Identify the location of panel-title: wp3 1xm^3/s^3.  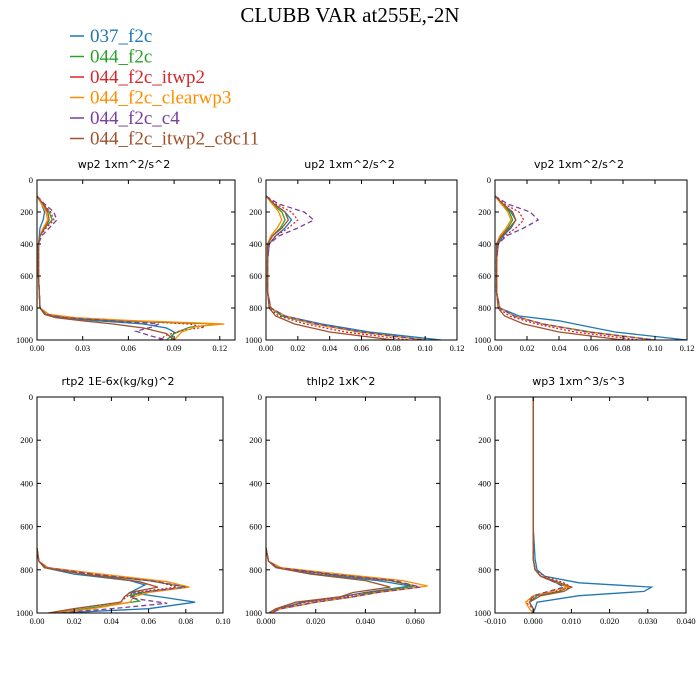
(578, 381).